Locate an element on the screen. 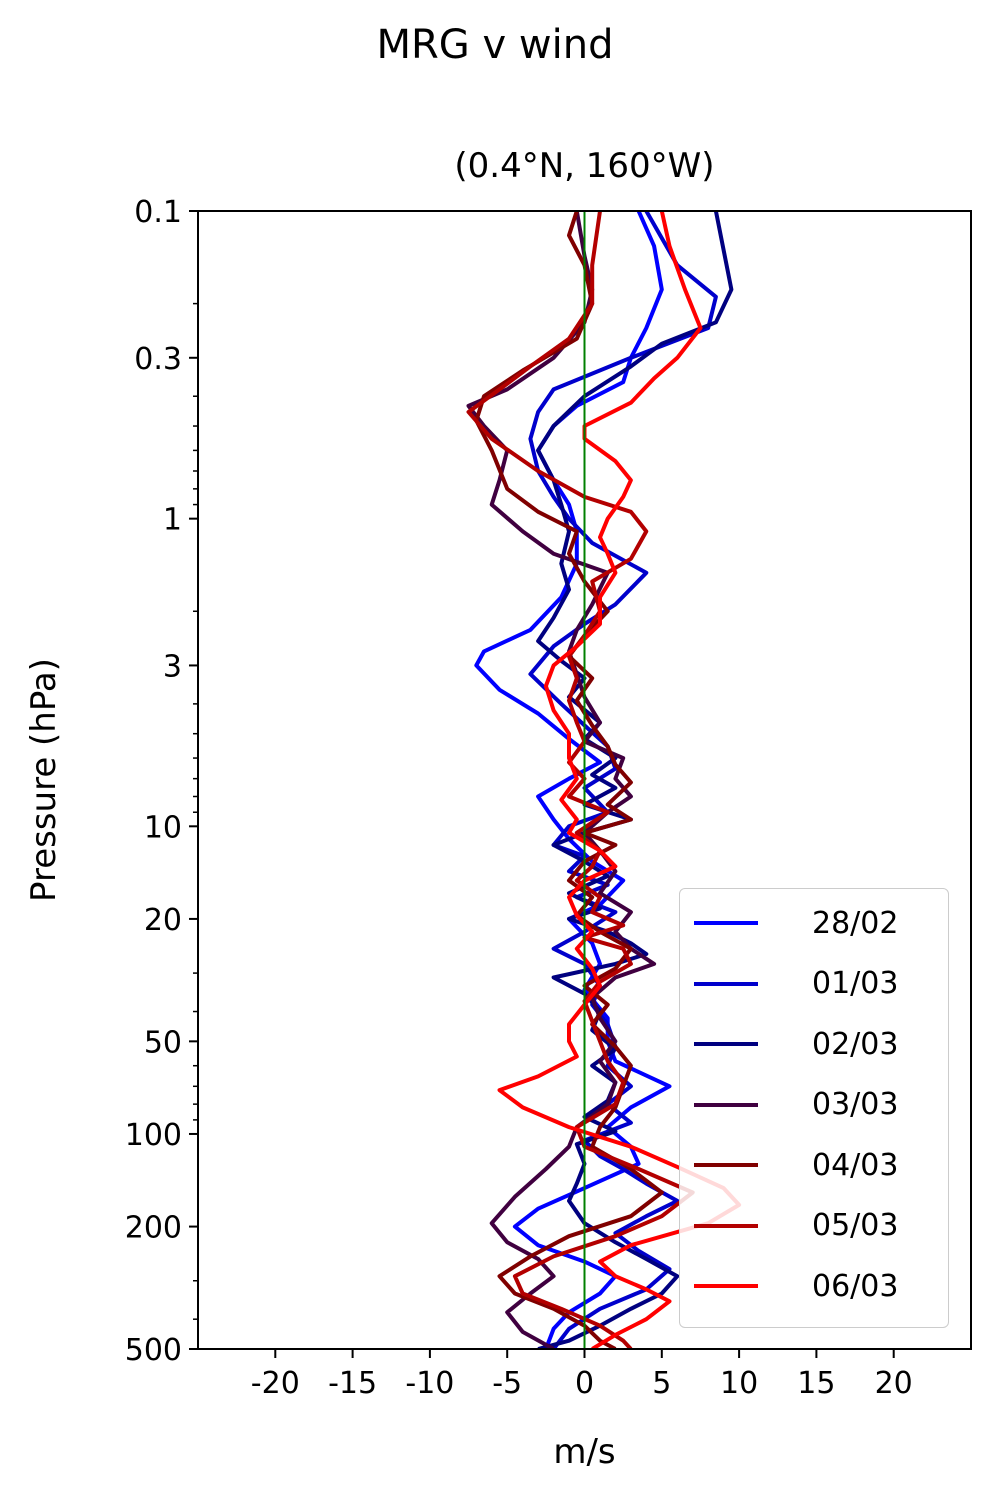 Image resolution: width=990 pixels, height=1500 pixels. x-tick-label: 15 is located at coordinates (816, 1383).